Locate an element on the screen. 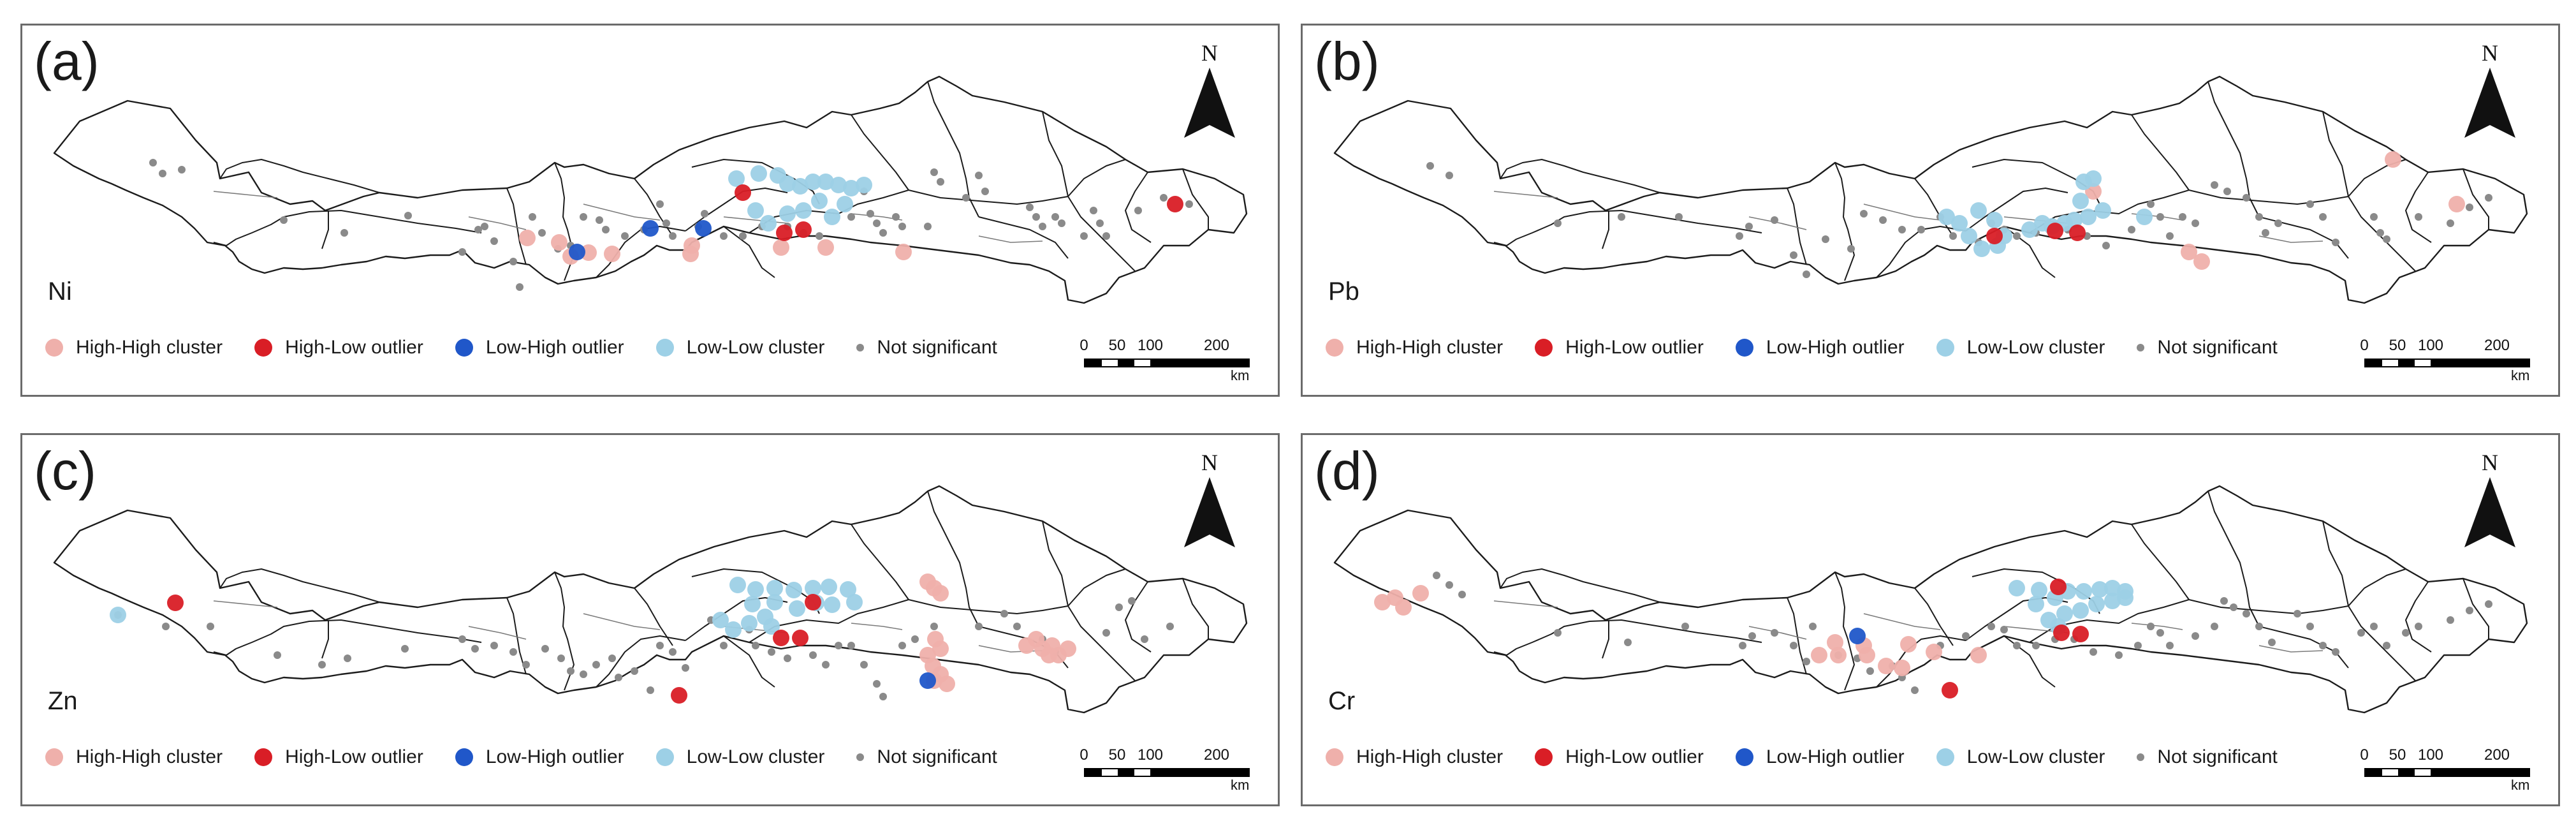  north-arrow: N is located at coordinates (1209, 504).